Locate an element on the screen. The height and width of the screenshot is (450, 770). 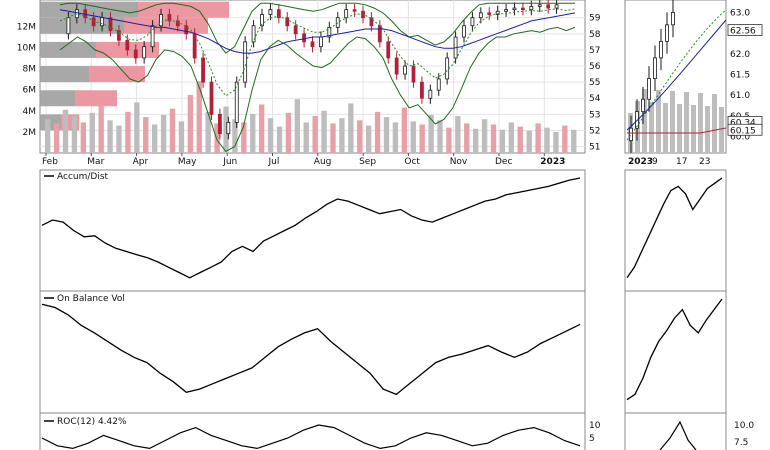
side-x-tick-label: 17 is located at coordinates (681, 162).